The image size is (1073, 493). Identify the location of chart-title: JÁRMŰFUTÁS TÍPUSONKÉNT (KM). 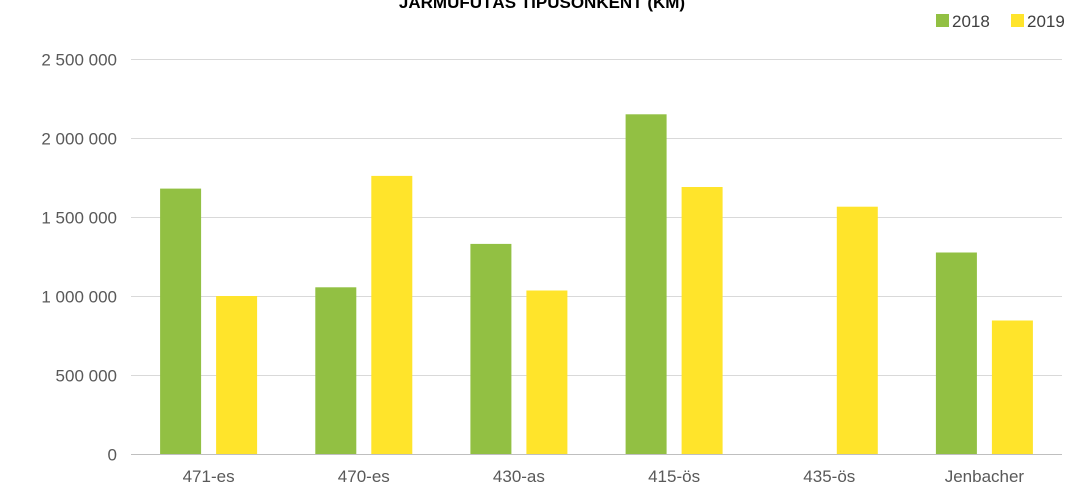
(542, 6).